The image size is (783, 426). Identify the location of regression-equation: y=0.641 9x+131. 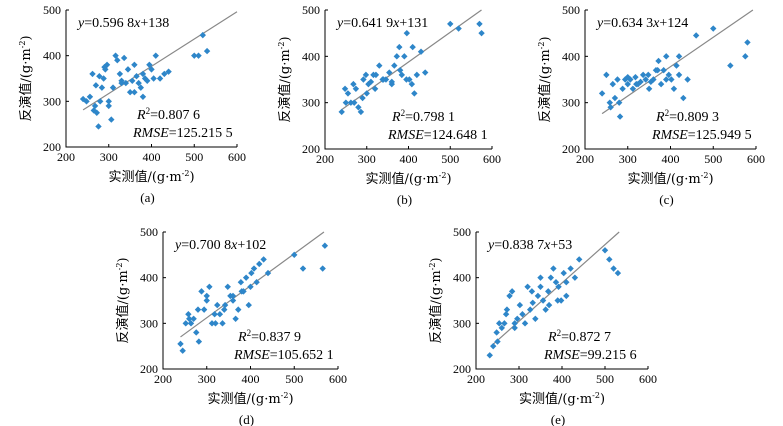
(381, 23).